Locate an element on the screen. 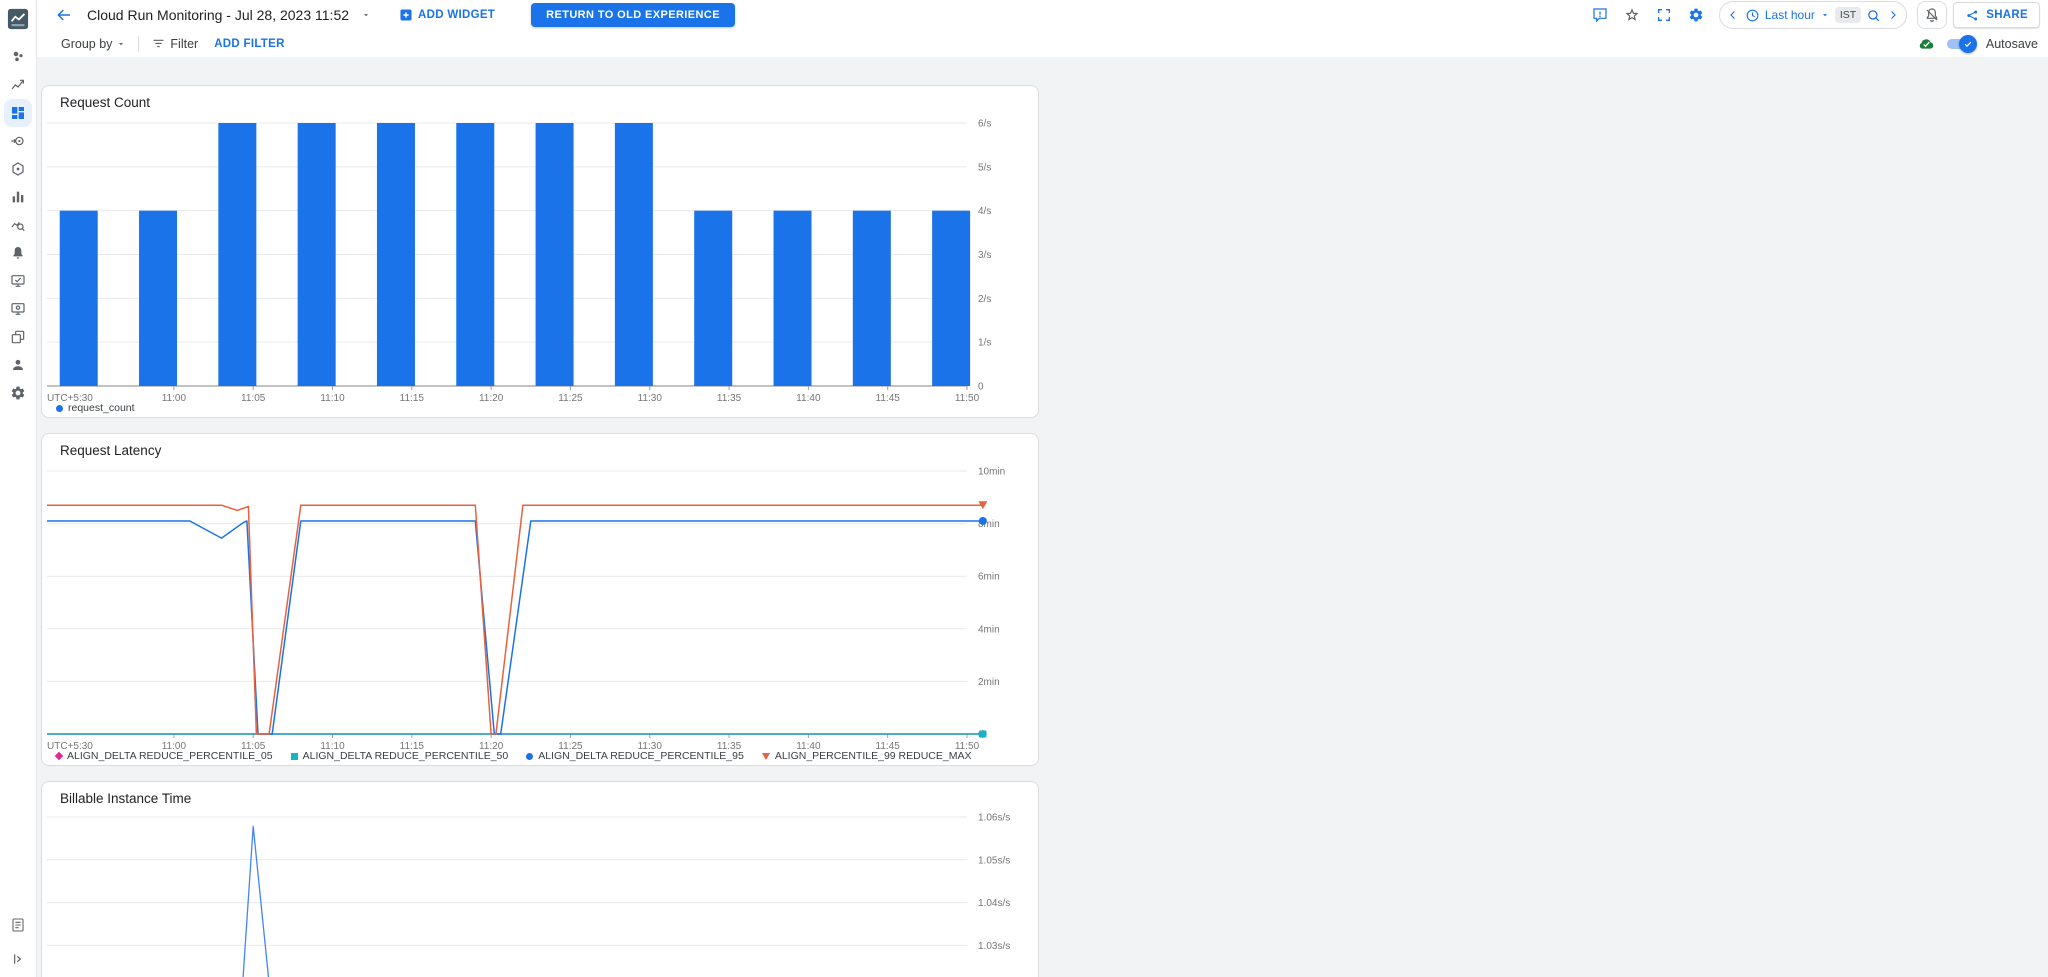 This screenshot has width=2048, height=977. svg-text: 8min is located at coordinates (989, 524).